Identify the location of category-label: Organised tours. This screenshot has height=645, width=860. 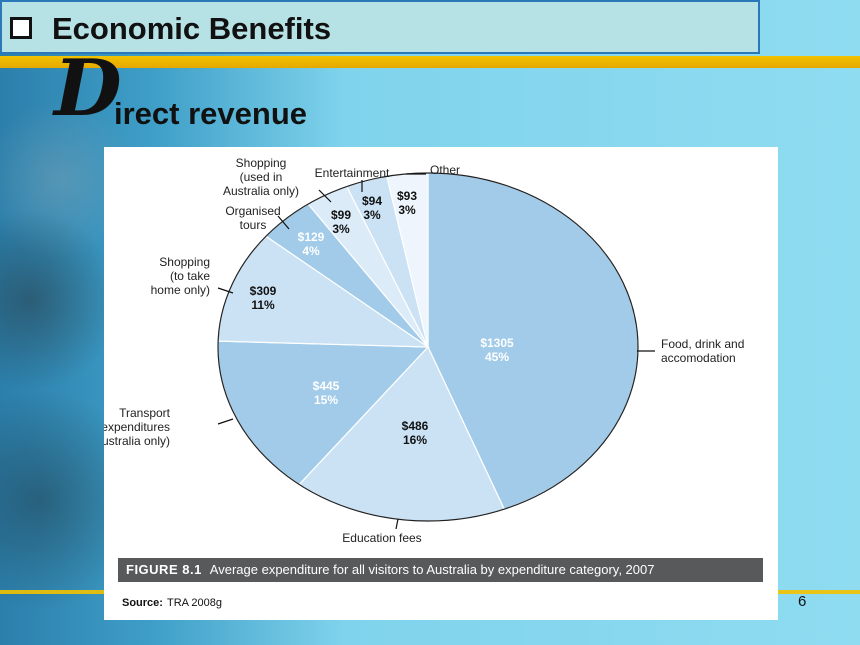
(252, 218).